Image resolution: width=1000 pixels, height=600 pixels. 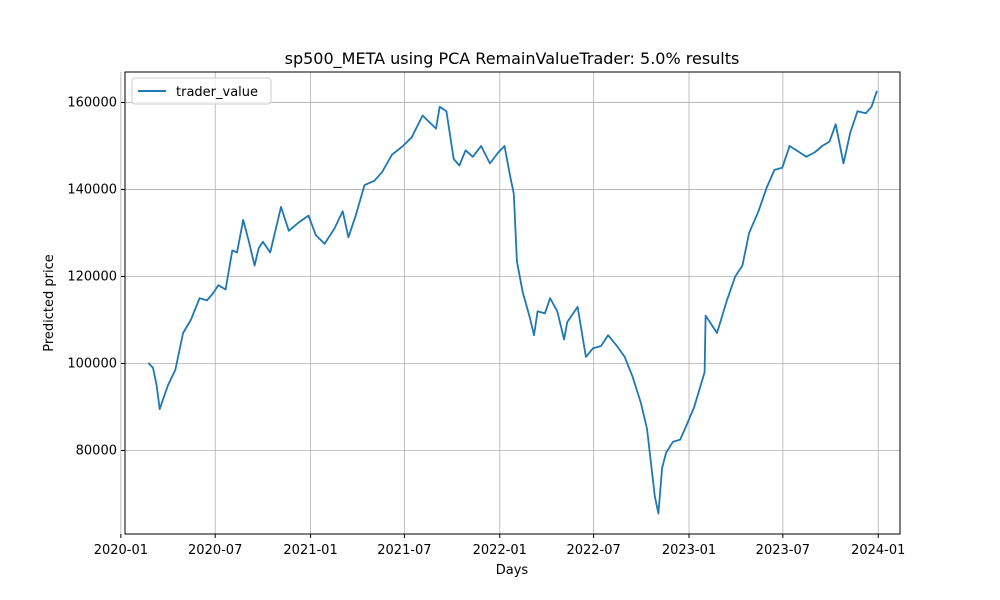 I want to click on y-tick-label: 140000, so click(x=92, y=189).